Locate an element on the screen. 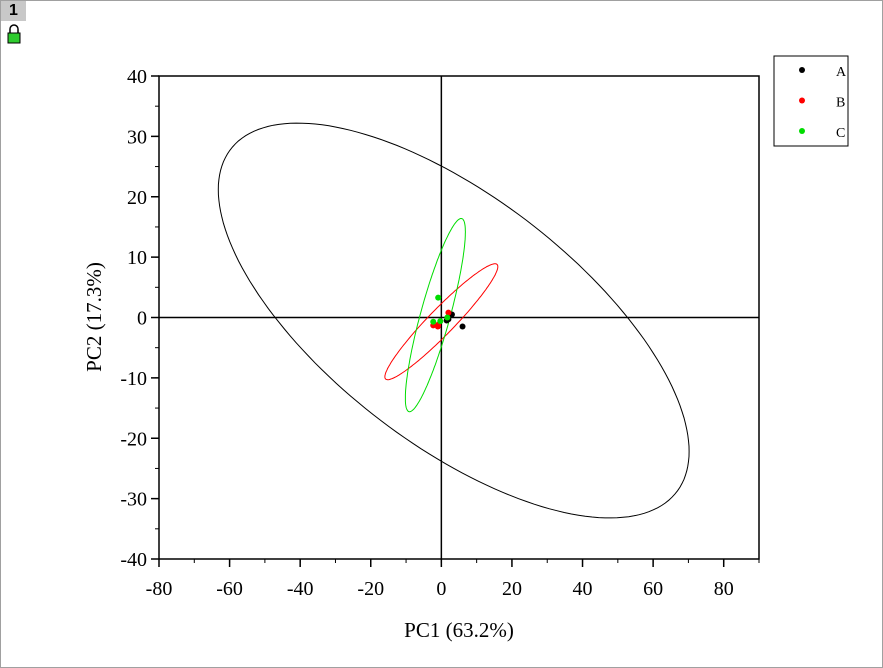 This screenshot has height=668, width=883. legend-box is located at coordinates (811, 101).